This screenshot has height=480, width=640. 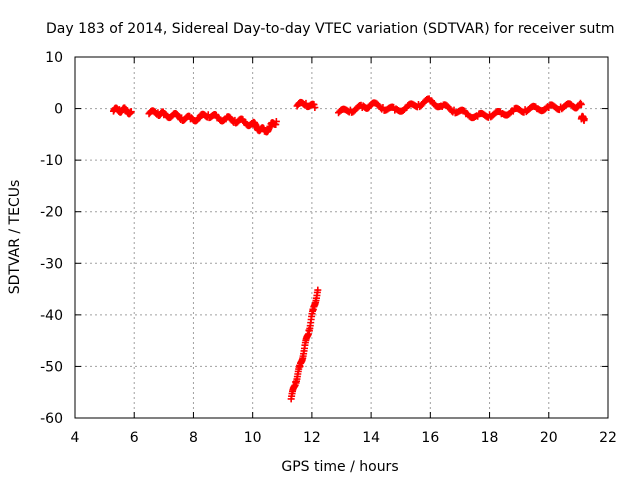 What do you see at coordinates (51, 367) in the screenshot?
I see `y-tick-label: -50` at bounding box center [51, 367].